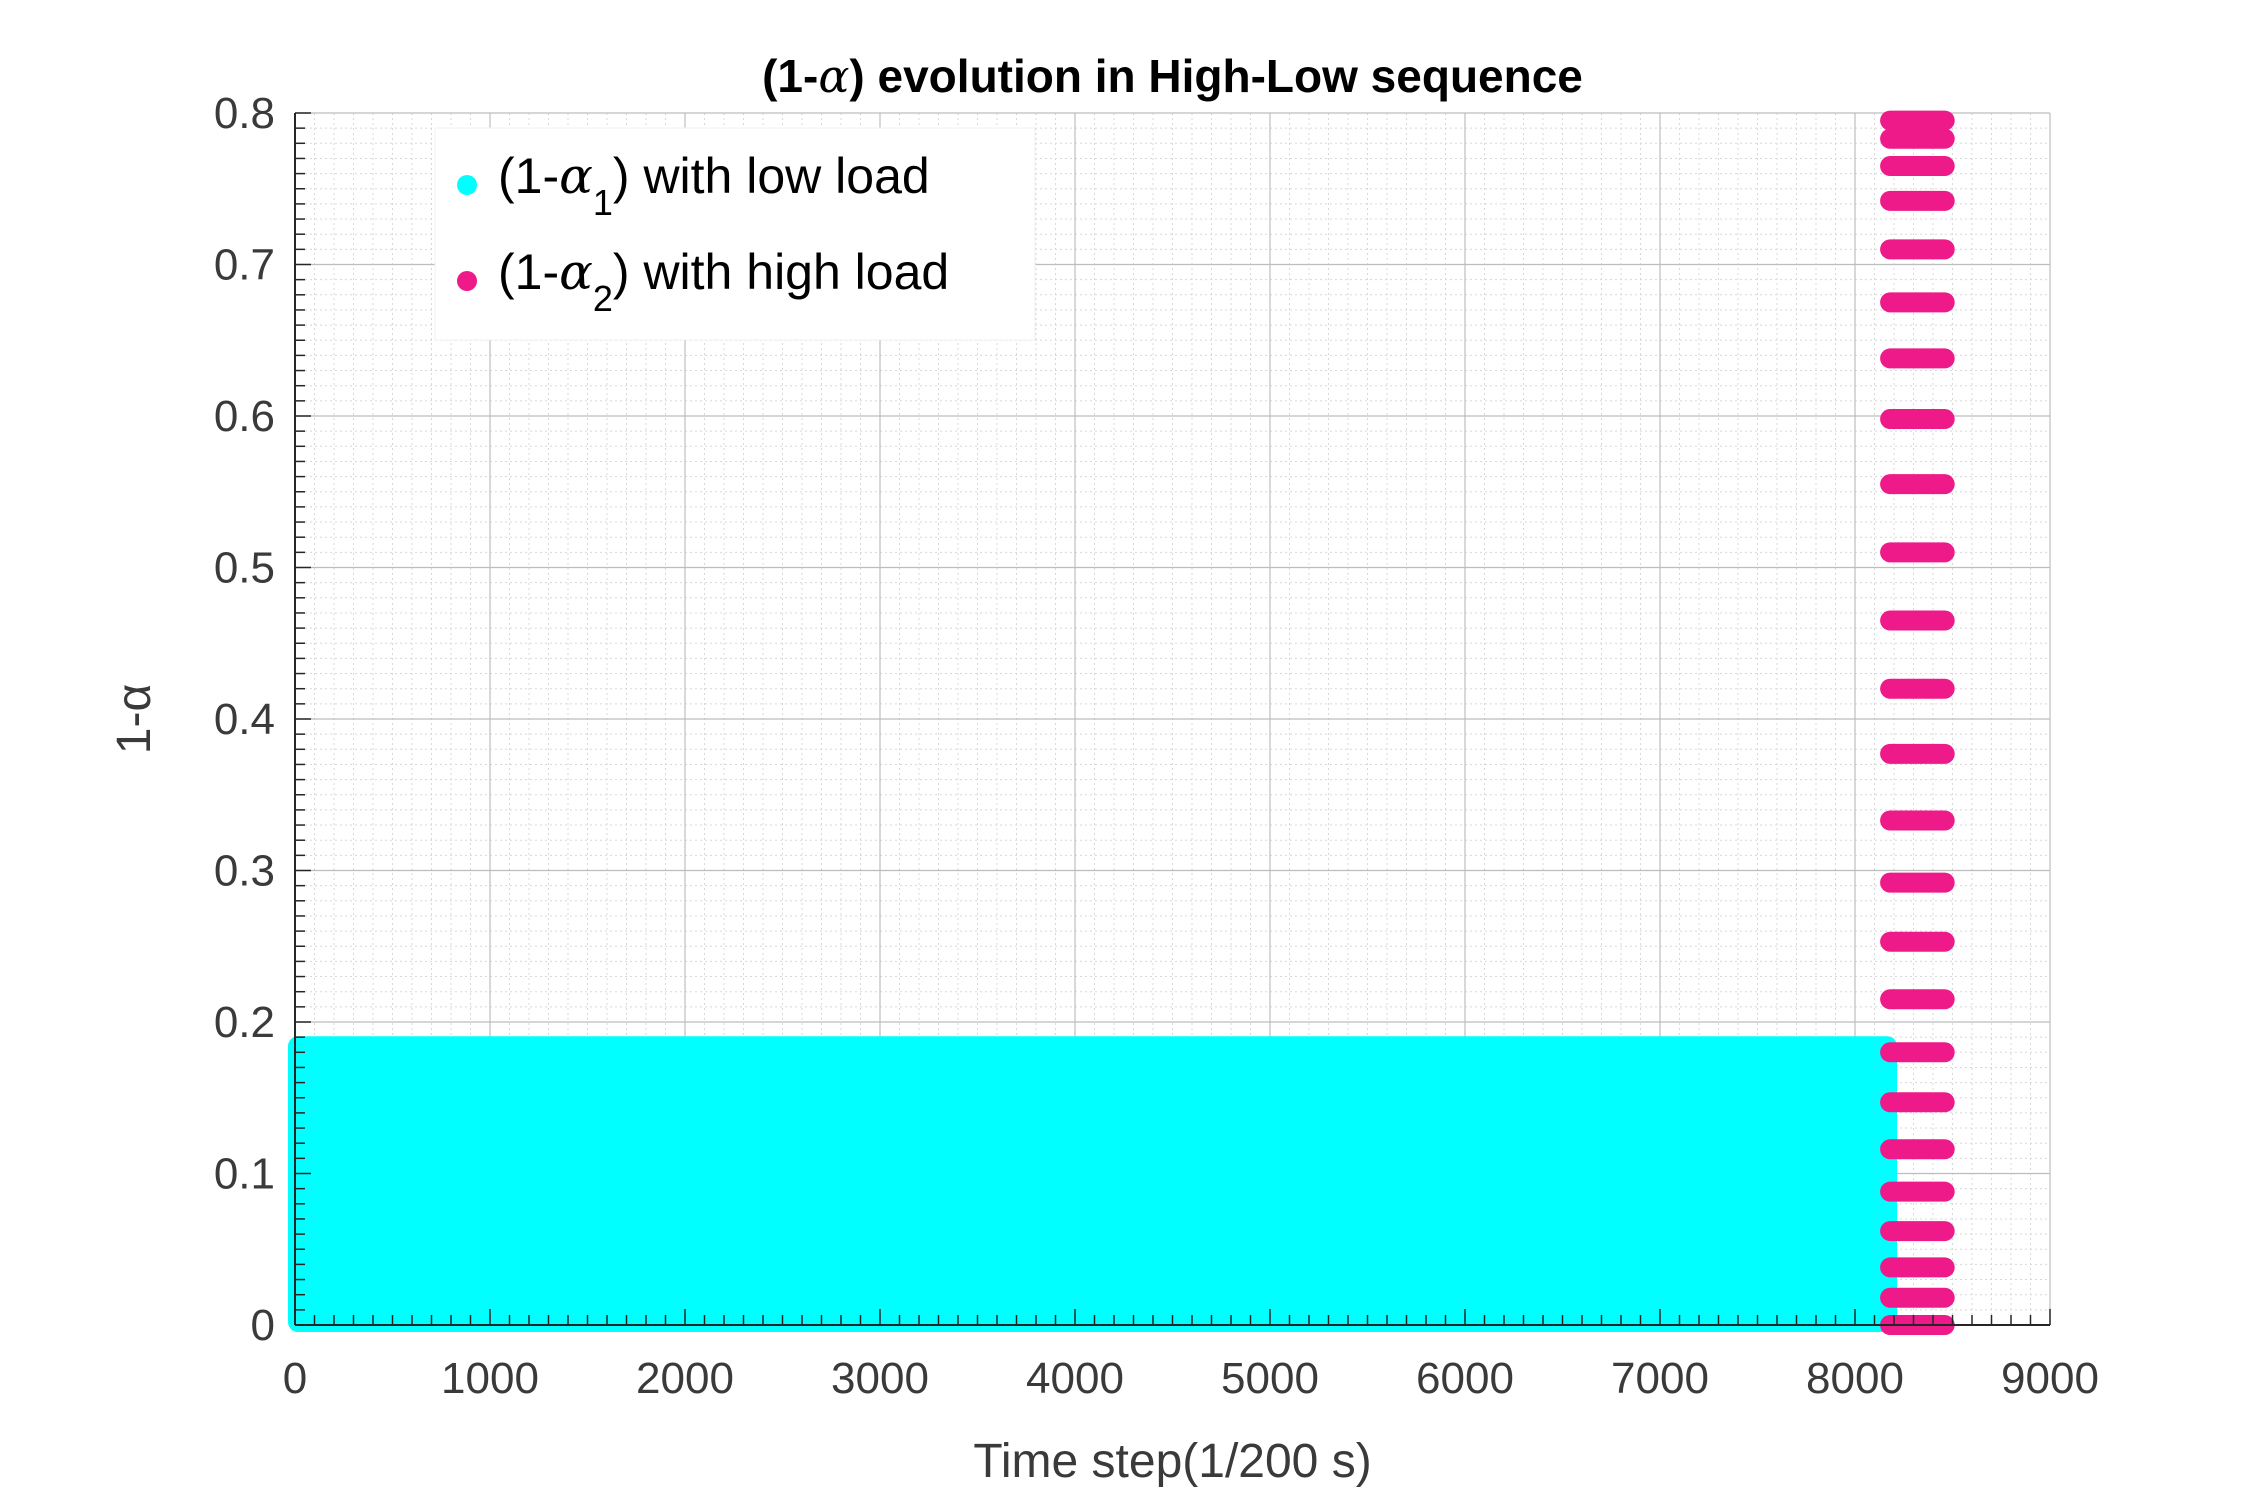 Image resolution: width=2250 pixels, height=1500 pixels. I want to click on legend-entry-low-load: (1-α1) with low load, so click(714, 185).